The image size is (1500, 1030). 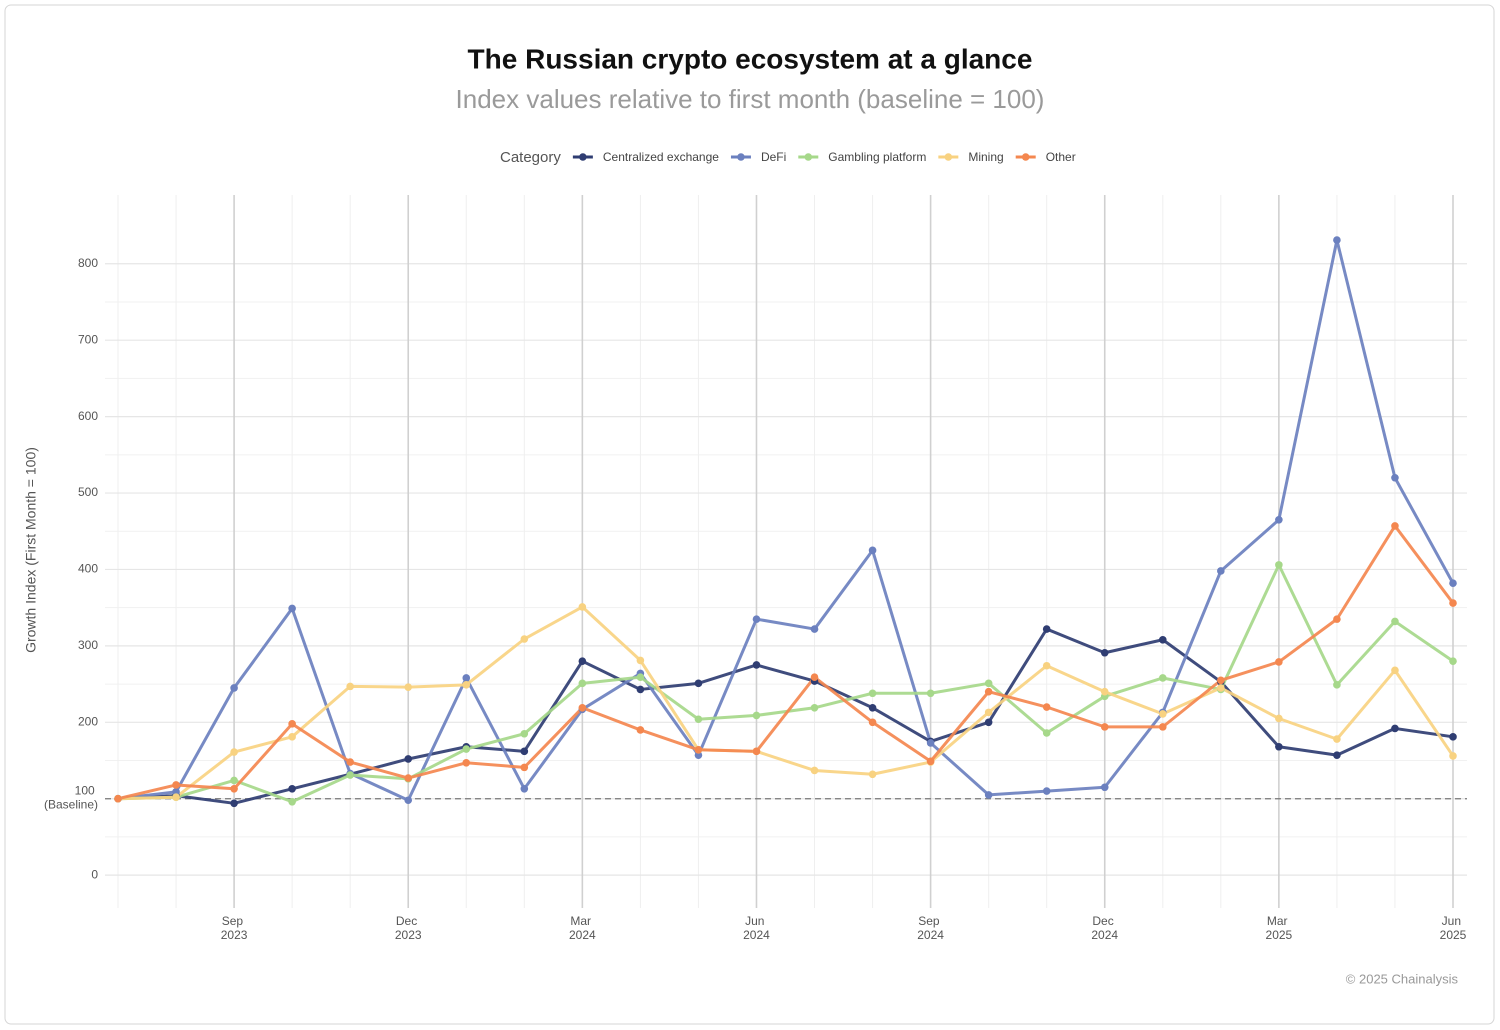 What do you see at coordinates (1402, 978) in the screenshot?
I see `footer: © 2025 Chainalysis` at bounding box center [1402, 978].